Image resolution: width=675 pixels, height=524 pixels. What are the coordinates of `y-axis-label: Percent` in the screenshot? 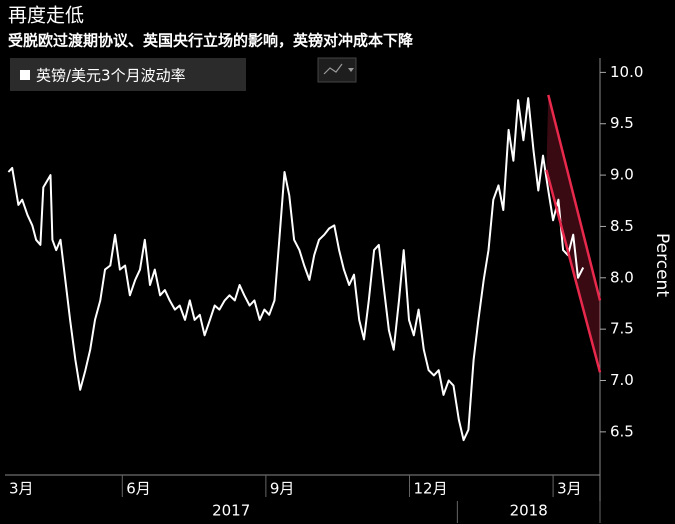 It's located at (662, 265).